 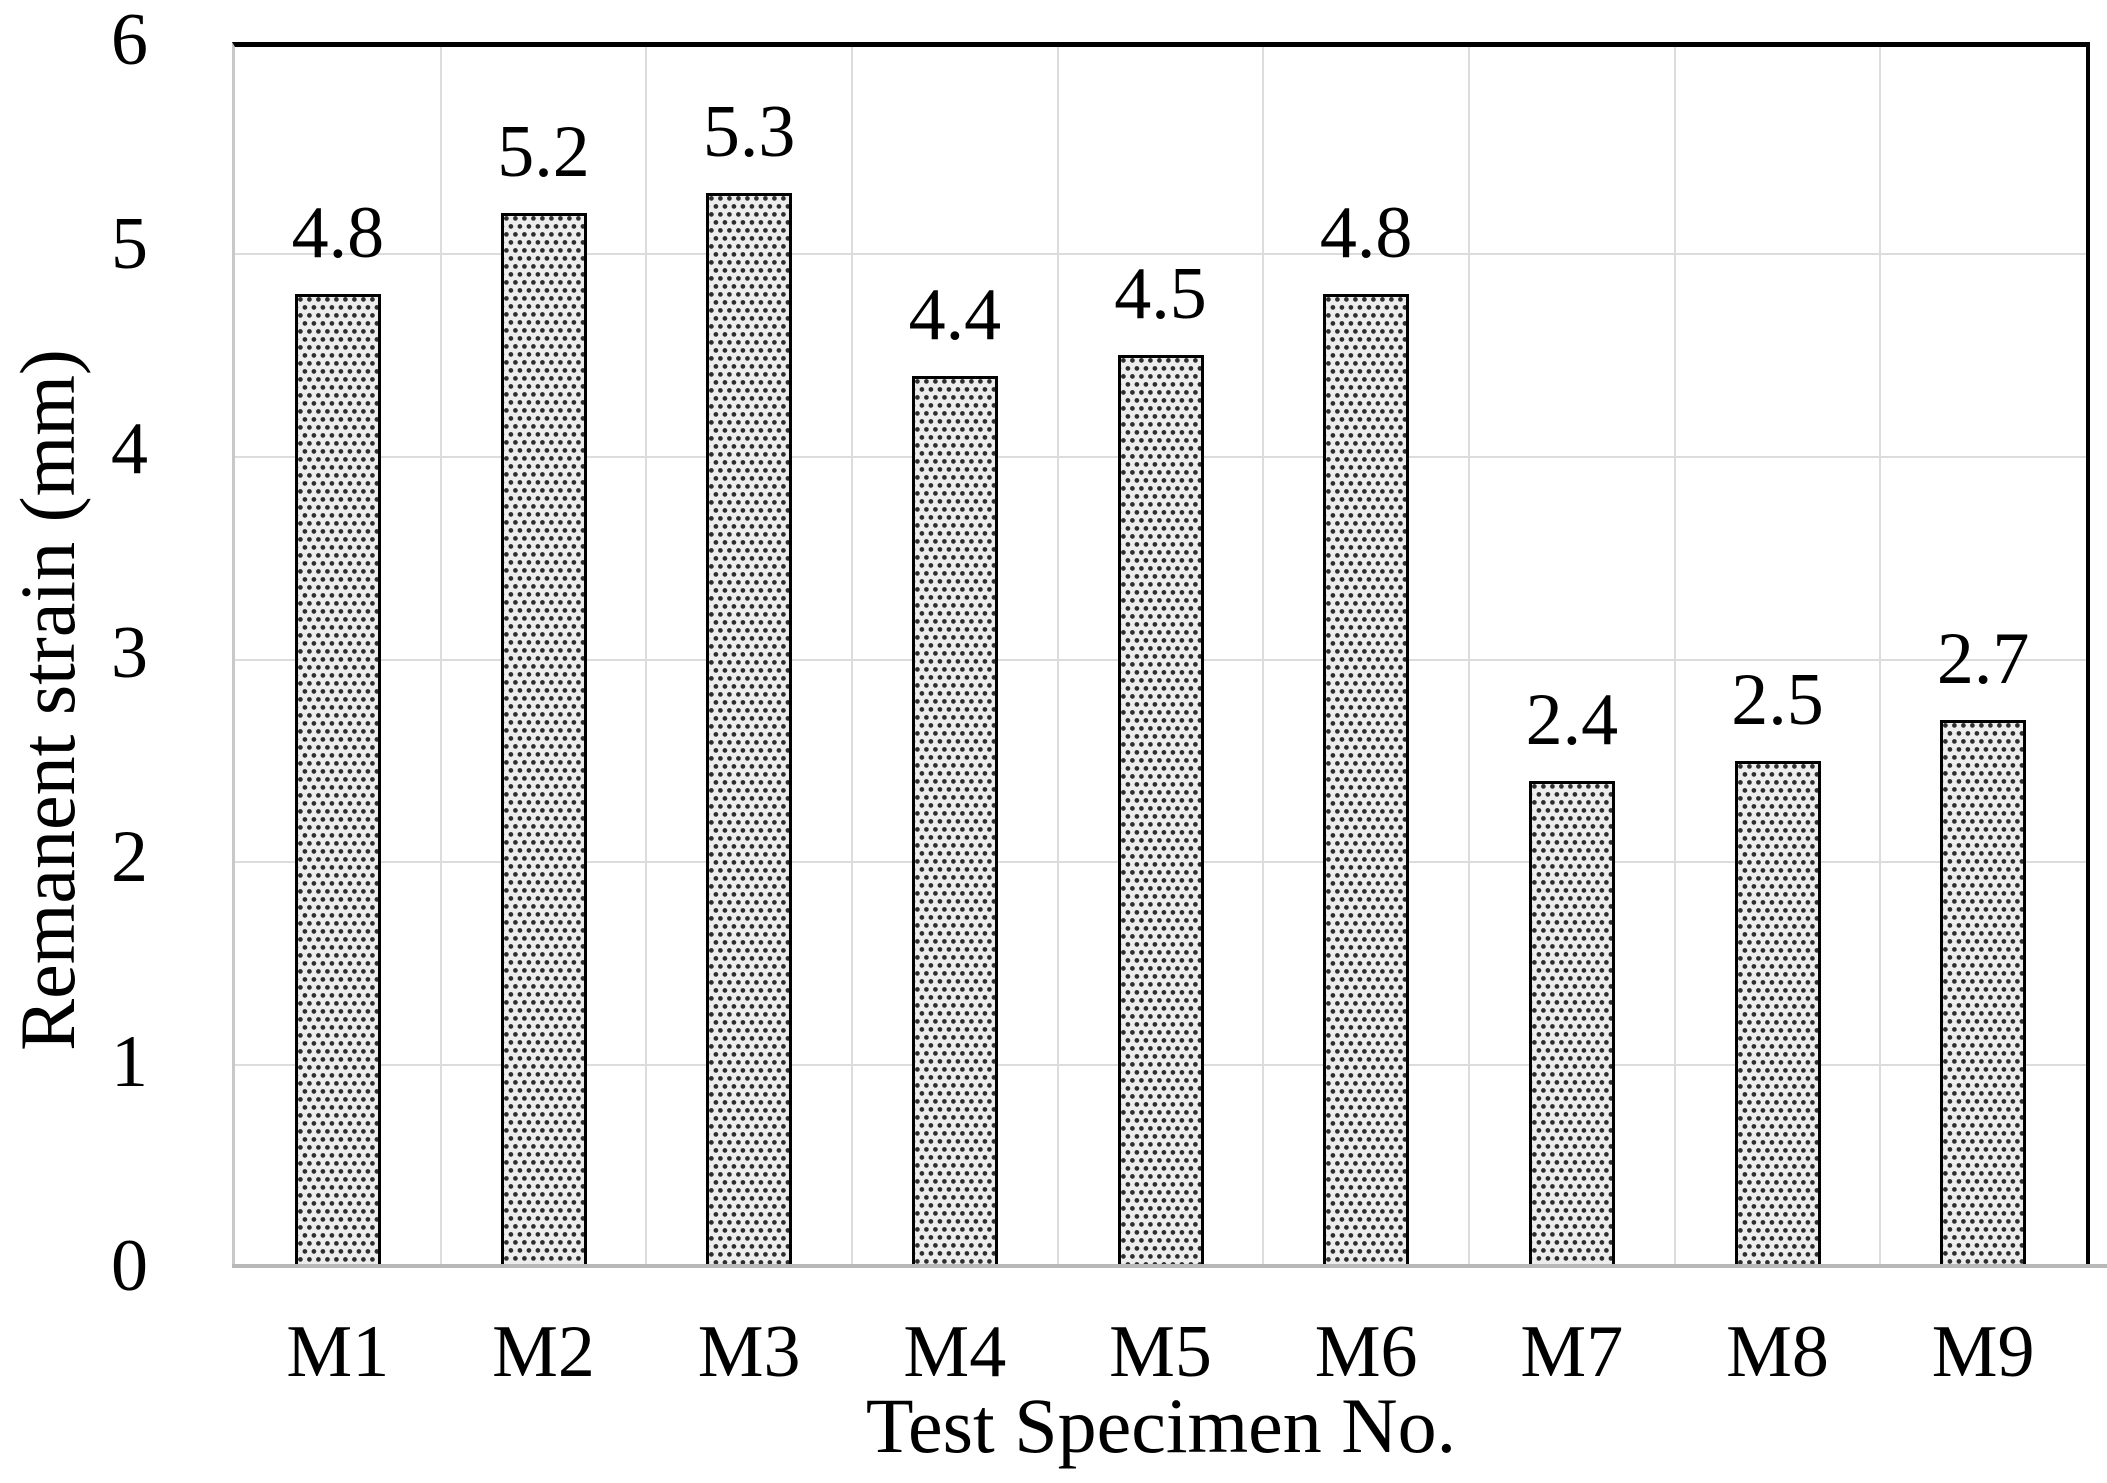 What do you see at coordinates (1160, 253) in the screenshot?
I see `h-gridline` at bounding box center [1160, 253].